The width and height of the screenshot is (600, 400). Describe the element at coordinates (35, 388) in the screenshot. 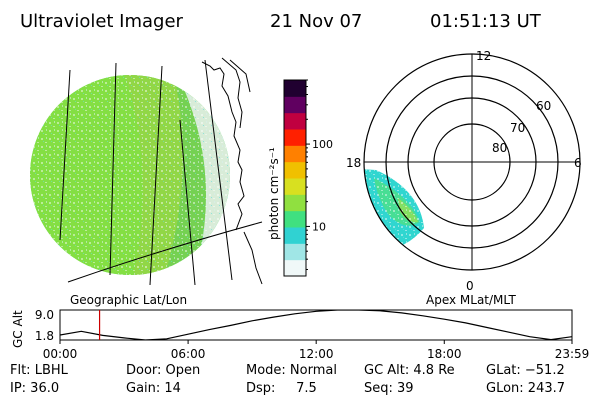

I see `status-ip: IP: 36.0` at that location.